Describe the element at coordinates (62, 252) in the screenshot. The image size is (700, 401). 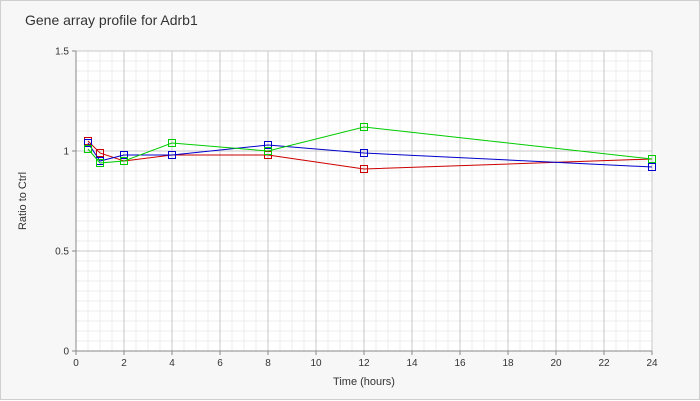
I see `y-tick-label: 0.5` at that location.